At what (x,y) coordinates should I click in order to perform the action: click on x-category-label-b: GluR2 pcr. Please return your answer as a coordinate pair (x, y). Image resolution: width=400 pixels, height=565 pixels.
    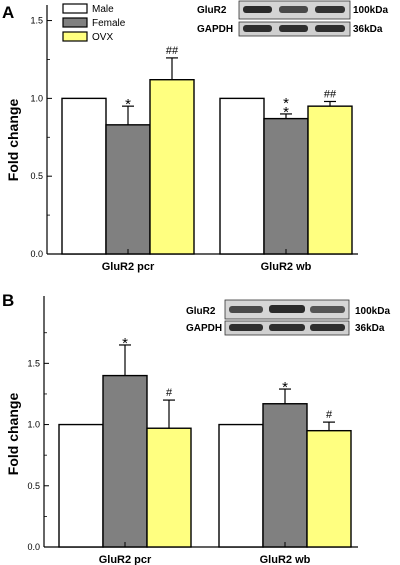
    Looking at the image, I should click on (125, 559).